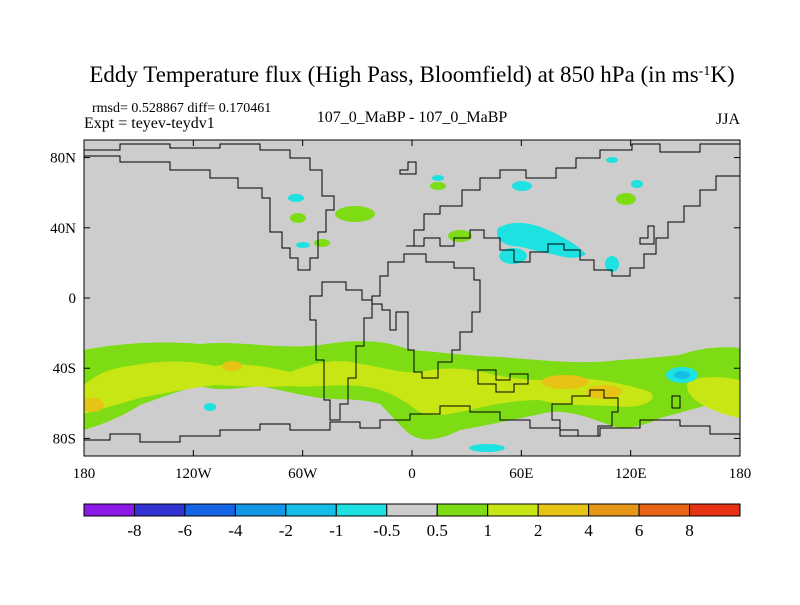 The image size is (800, 605). Describe the element at coordinates (722, 74) in the screenshot. I see `chart-title-end: K)` at that location.